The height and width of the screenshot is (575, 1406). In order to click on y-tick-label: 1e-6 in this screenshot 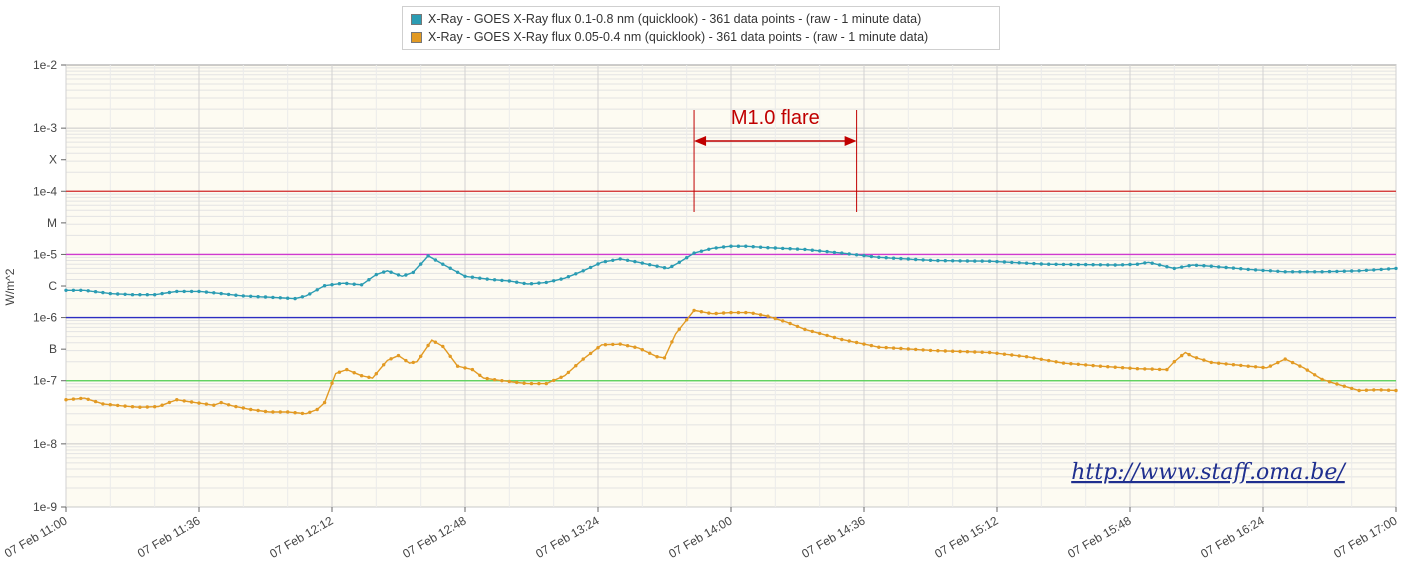, I will do `click(45, 318)`.